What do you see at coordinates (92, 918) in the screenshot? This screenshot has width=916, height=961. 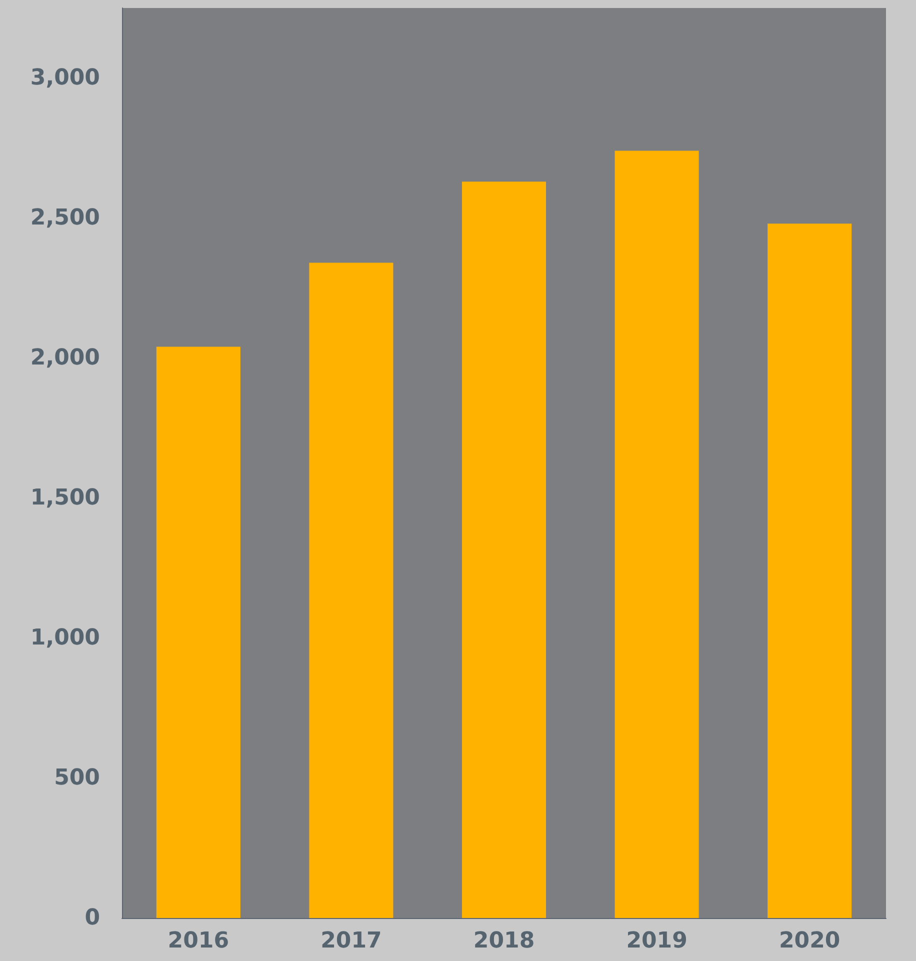 I see `y-tick-label: 0` at bounding box center [92, 918].